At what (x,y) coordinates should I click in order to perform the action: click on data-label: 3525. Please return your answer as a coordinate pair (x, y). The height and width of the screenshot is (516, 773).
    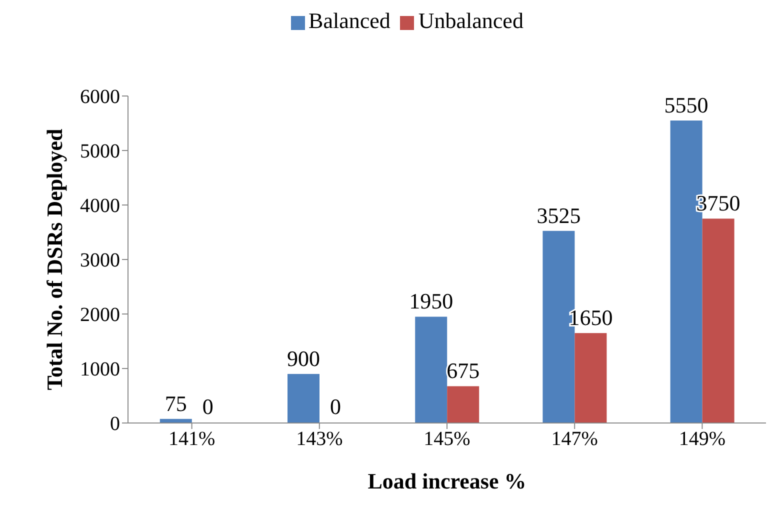
    Looking at the image, I should click on (558, 215).